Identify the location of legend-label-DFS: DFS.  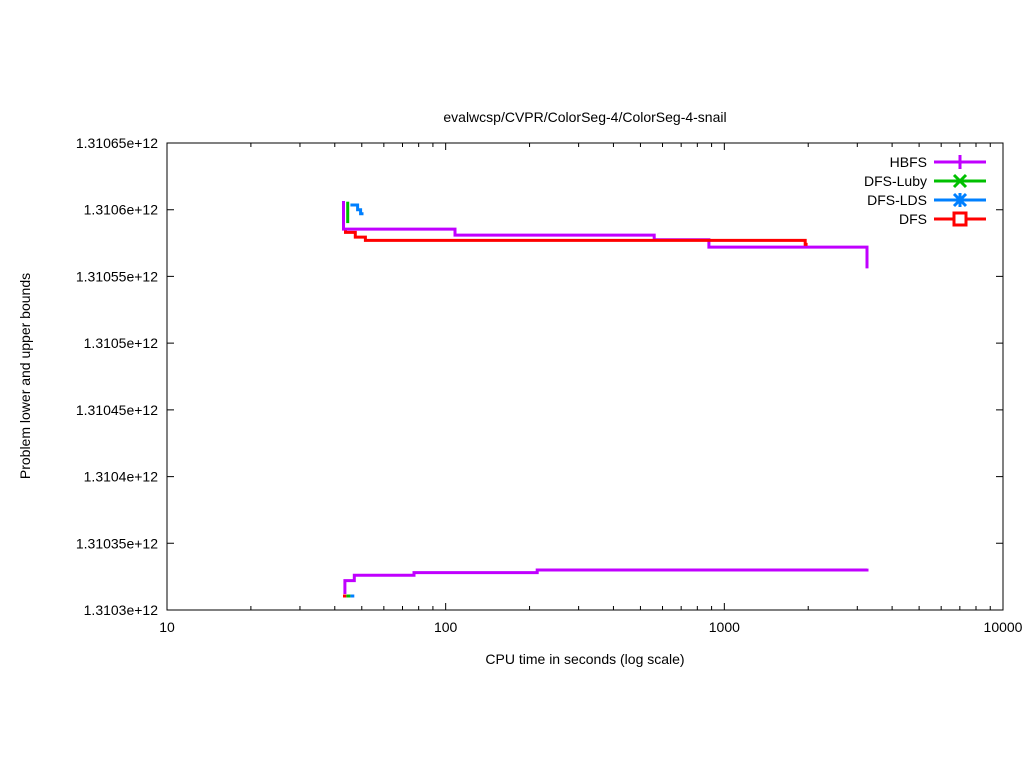
(913, 219).